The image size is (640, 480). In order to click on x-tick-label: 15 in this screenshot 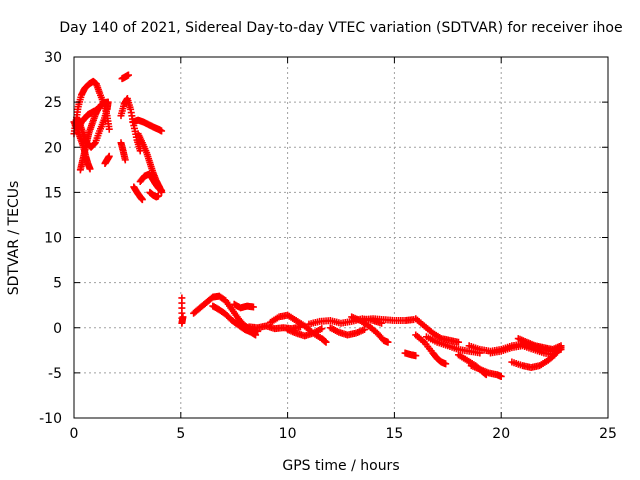, I will do `click(394, 434)`.